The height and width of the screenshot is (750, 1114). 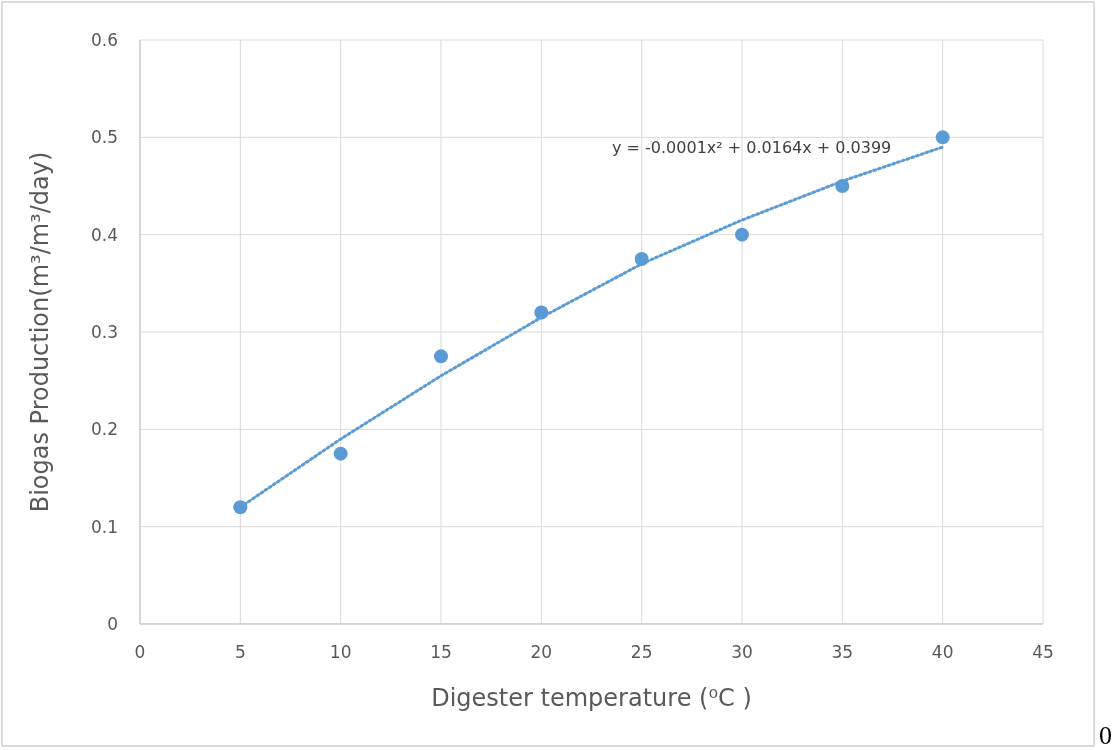 I want to click on annotation: y = -0.0001x² + 0.0164x + 0.0399, so click(x=752, y=147).